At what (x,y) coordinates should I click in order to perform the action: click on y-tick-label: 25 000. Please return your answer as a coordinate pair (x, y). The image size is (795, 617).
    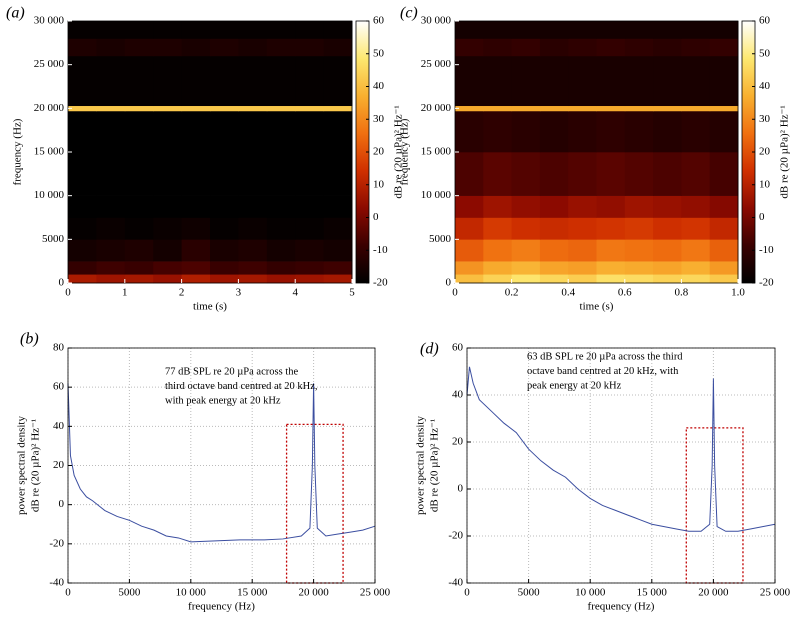
    Looking at the image, I should click on (436, 64).